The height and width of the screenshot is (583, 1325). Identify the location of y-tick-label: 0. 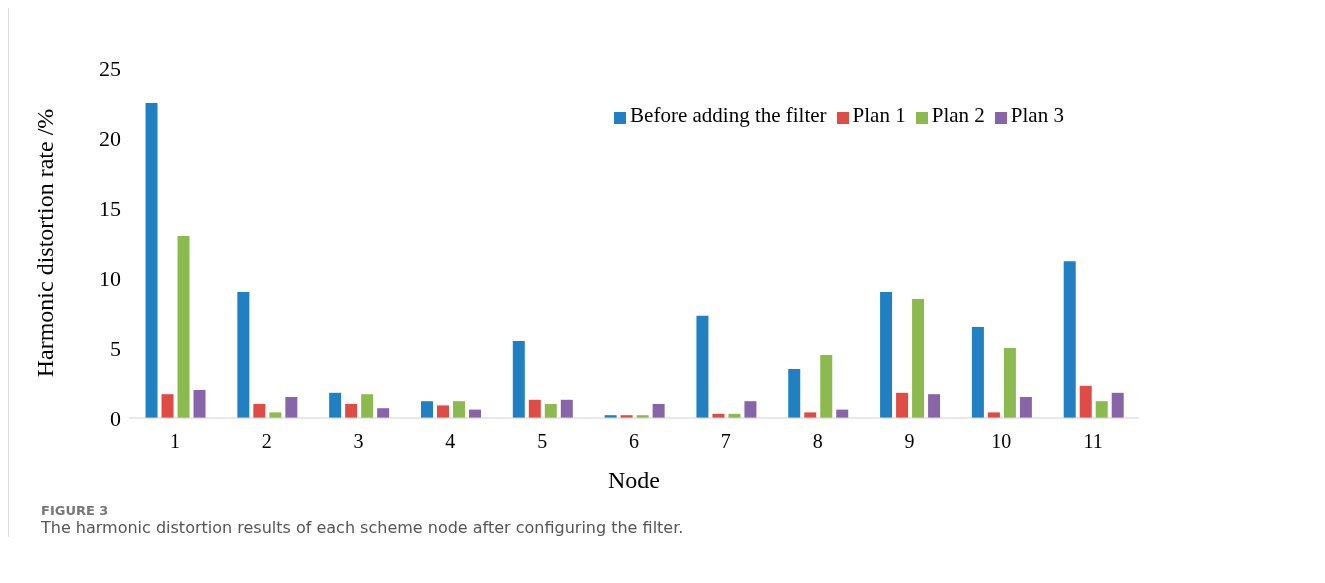
(115, 418).